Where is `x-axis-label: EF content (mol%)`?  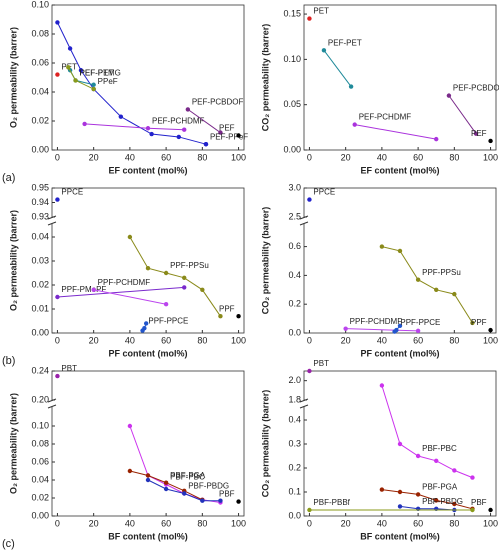 x-axis-label: EF content (mol%) is located at coordinates (400, 170).